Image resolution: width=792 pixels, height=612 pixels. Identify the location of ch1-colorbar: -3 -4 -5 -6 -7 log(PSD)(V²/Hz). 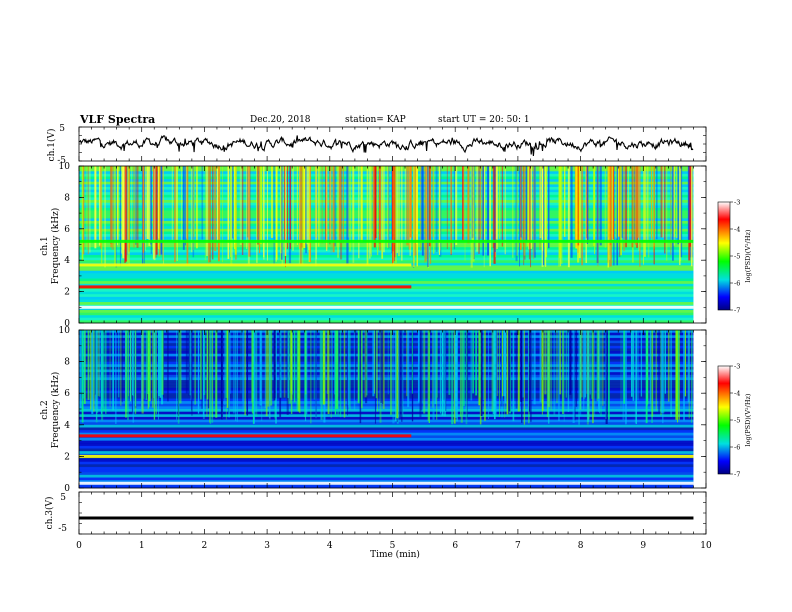
(734, 257).